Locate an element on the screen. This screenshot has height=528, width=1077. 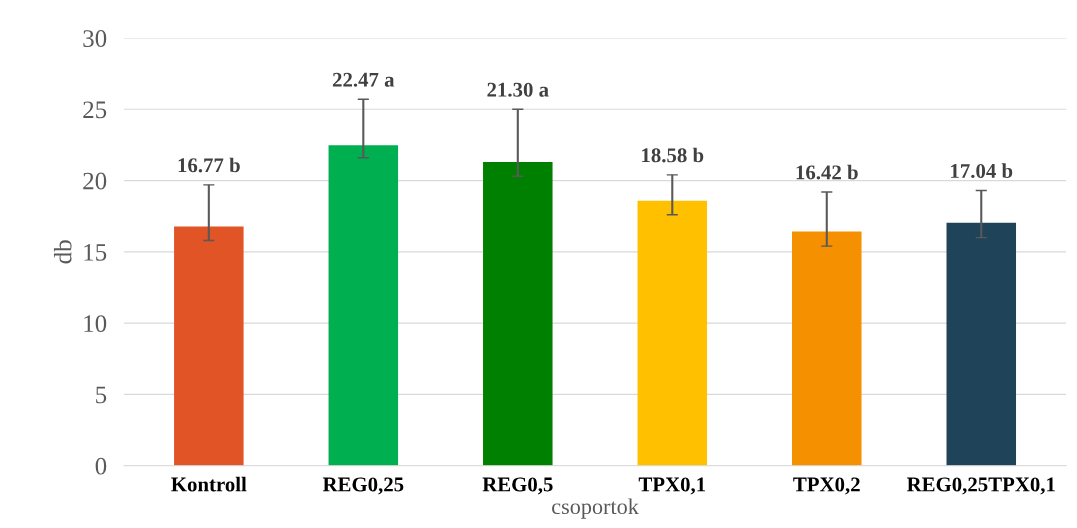
y-tick-label: 0 is located at coordinates (101, 466).